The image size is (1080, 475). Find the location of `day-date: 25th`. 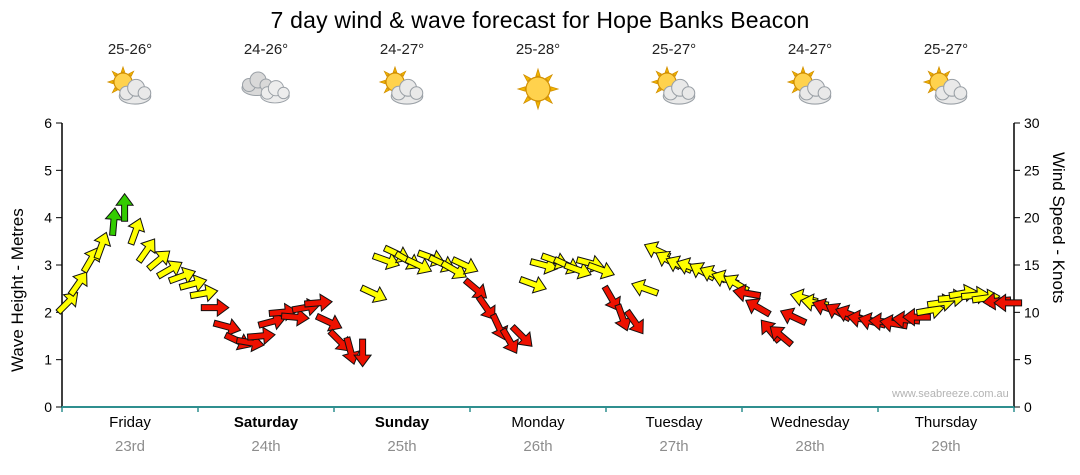

day-date: 25th is located at coordinates (402, 446).